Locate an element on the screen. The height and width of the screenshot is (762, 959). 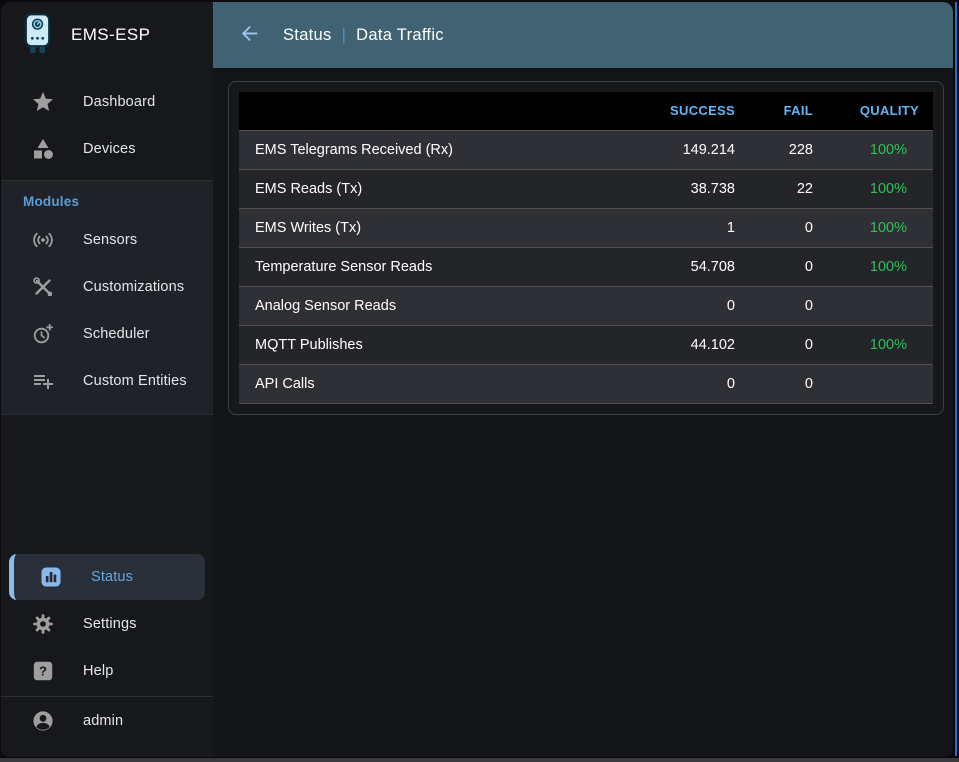
sidebar-item-custom-entities: Custom Entities is located at coordinates (107, 380).